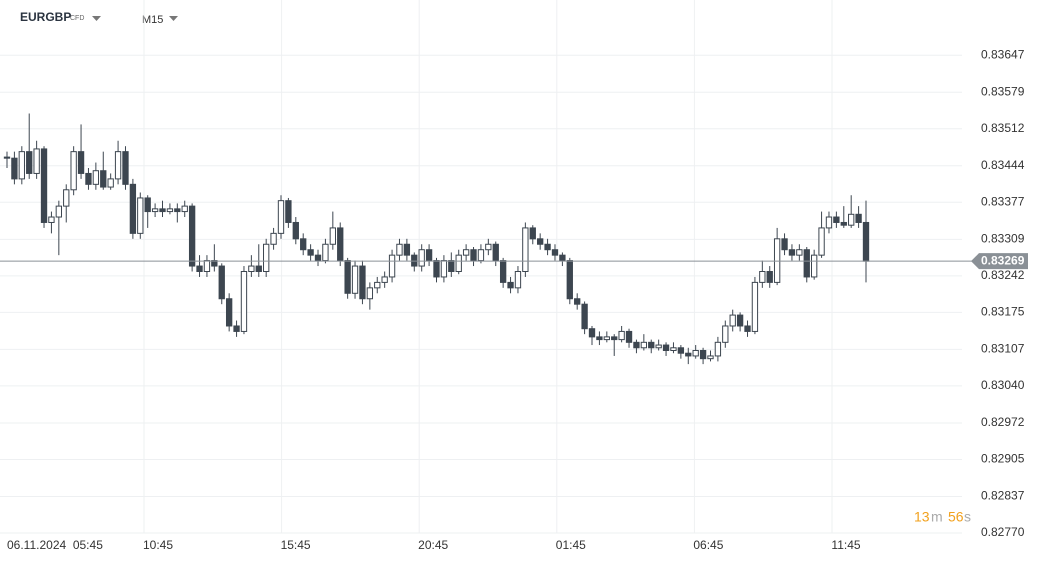 The image size is (1041, 563). I want to click on y-tick-label: 0.83377, so click(1003, 201).